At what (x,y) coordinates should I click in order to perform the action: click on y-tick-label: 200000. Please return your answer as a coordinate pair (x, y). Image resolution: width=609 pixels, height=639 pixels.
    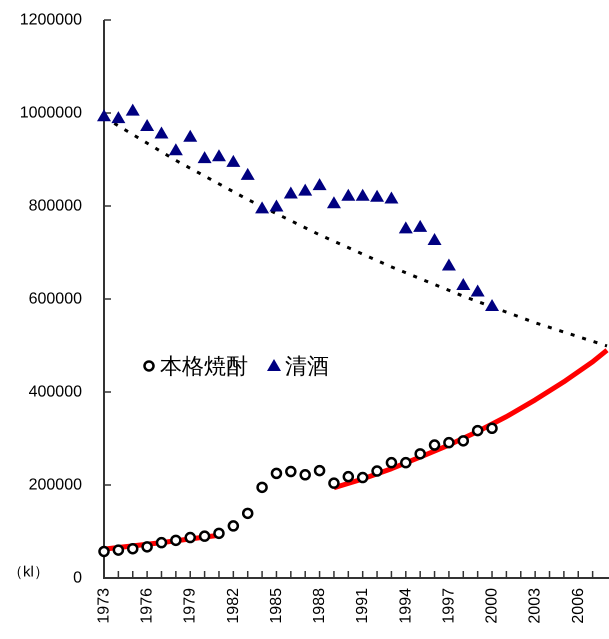
    Looking at the image, I should click on (55, 485).